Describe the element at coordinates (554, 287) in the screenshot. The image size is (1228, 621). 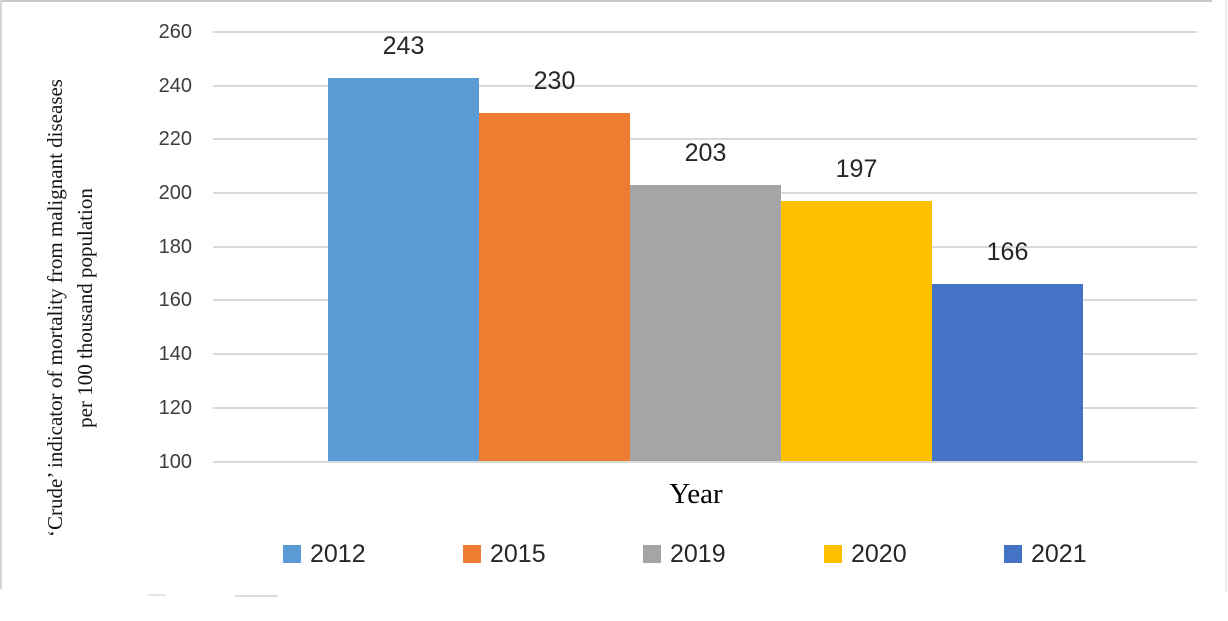
I see `bar-2015` at that location.